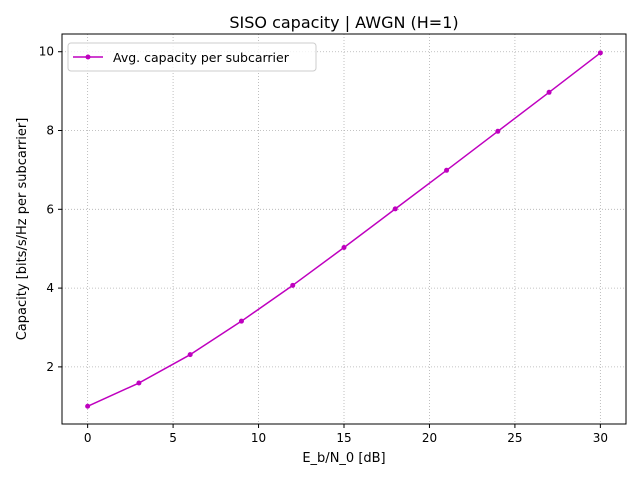  I want to click on legend-entry-label: Avg. capacity per subcarrier, so click(201, 57).